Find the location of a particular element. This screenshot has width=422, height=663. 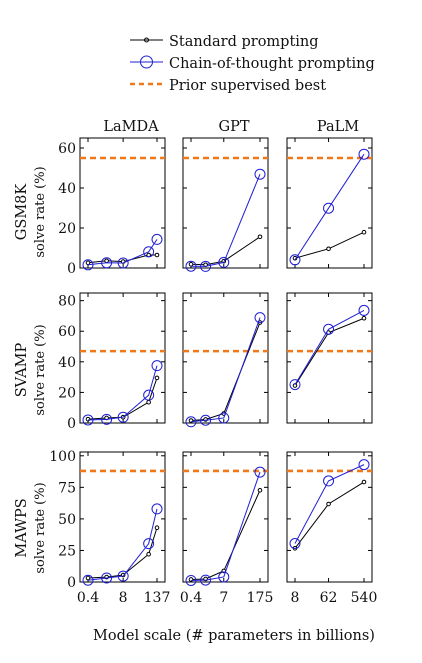

row-title-mawps: MAWPS is located at coordinates (22, 527).